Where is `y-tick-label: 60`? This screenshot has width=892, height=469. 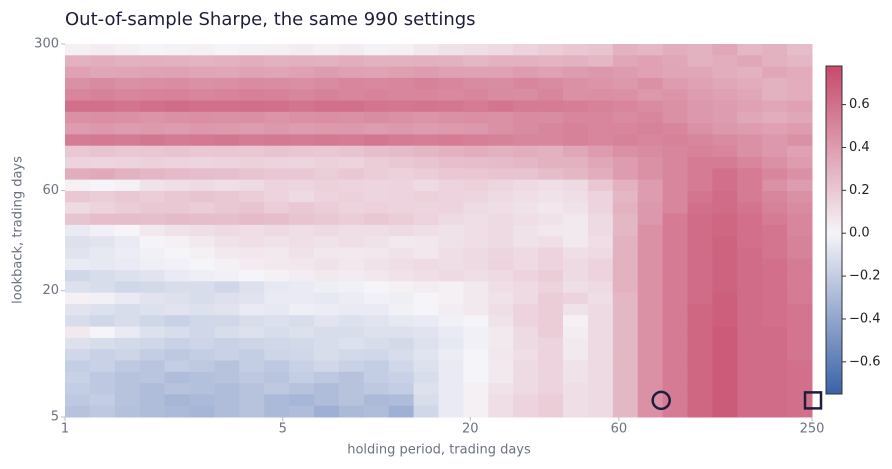
y-tick-label: 60 is located at coordinates (50, 190).